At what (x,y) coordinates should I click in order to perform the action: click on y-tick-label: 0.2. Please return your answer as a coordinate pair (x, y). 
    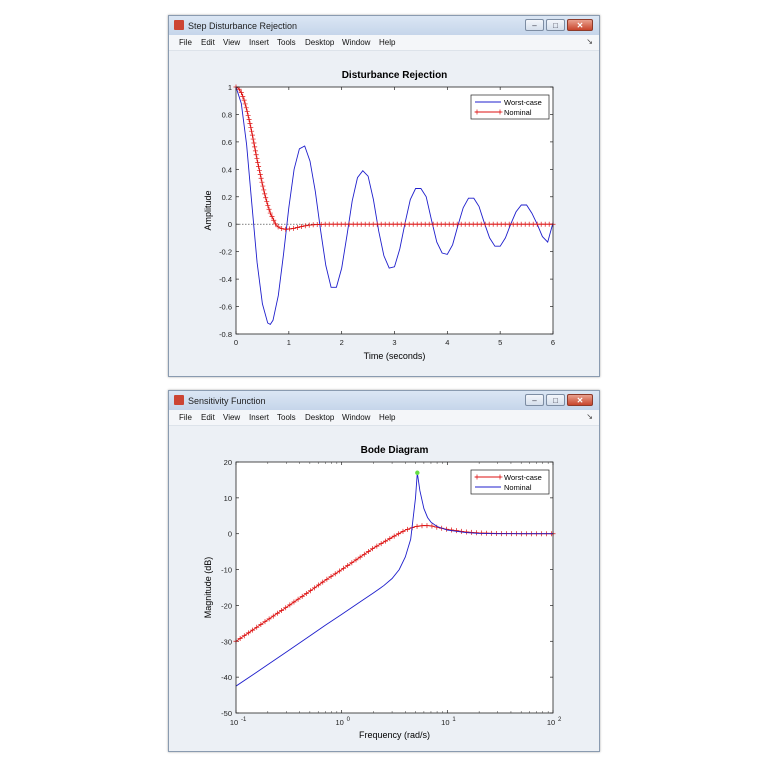
    Looking at the image, I should click on (227, 197).